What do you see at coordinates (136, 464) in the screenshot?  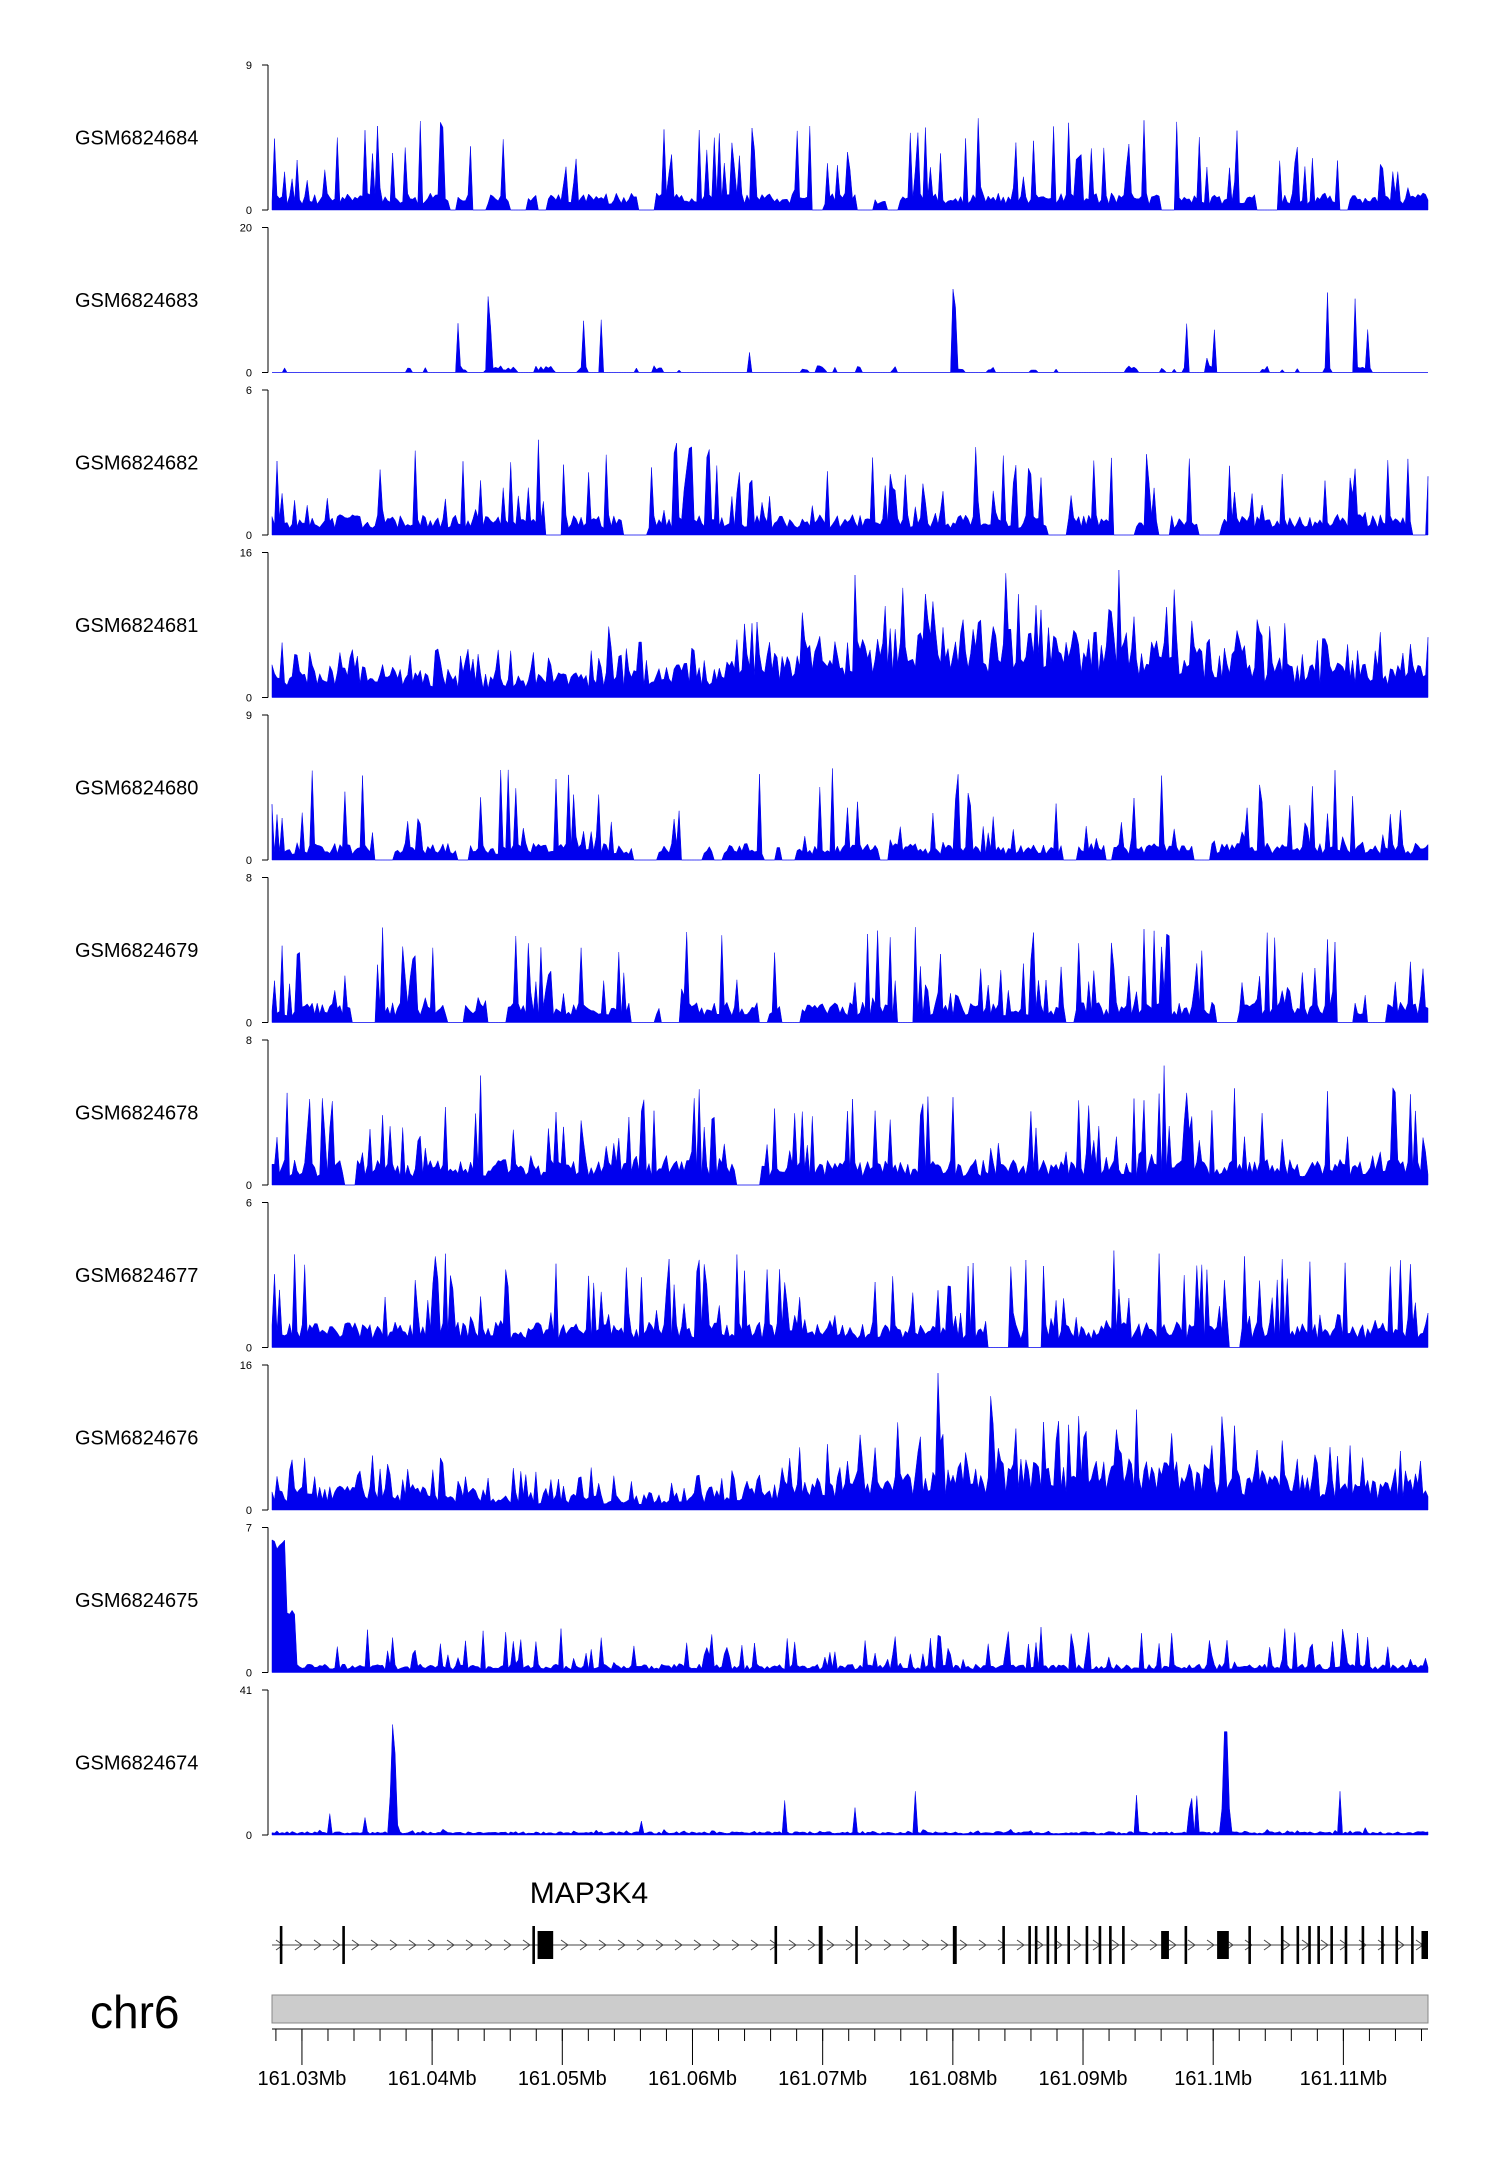 I see `track-label: GSM6824682` at bounding box center [136, 464].